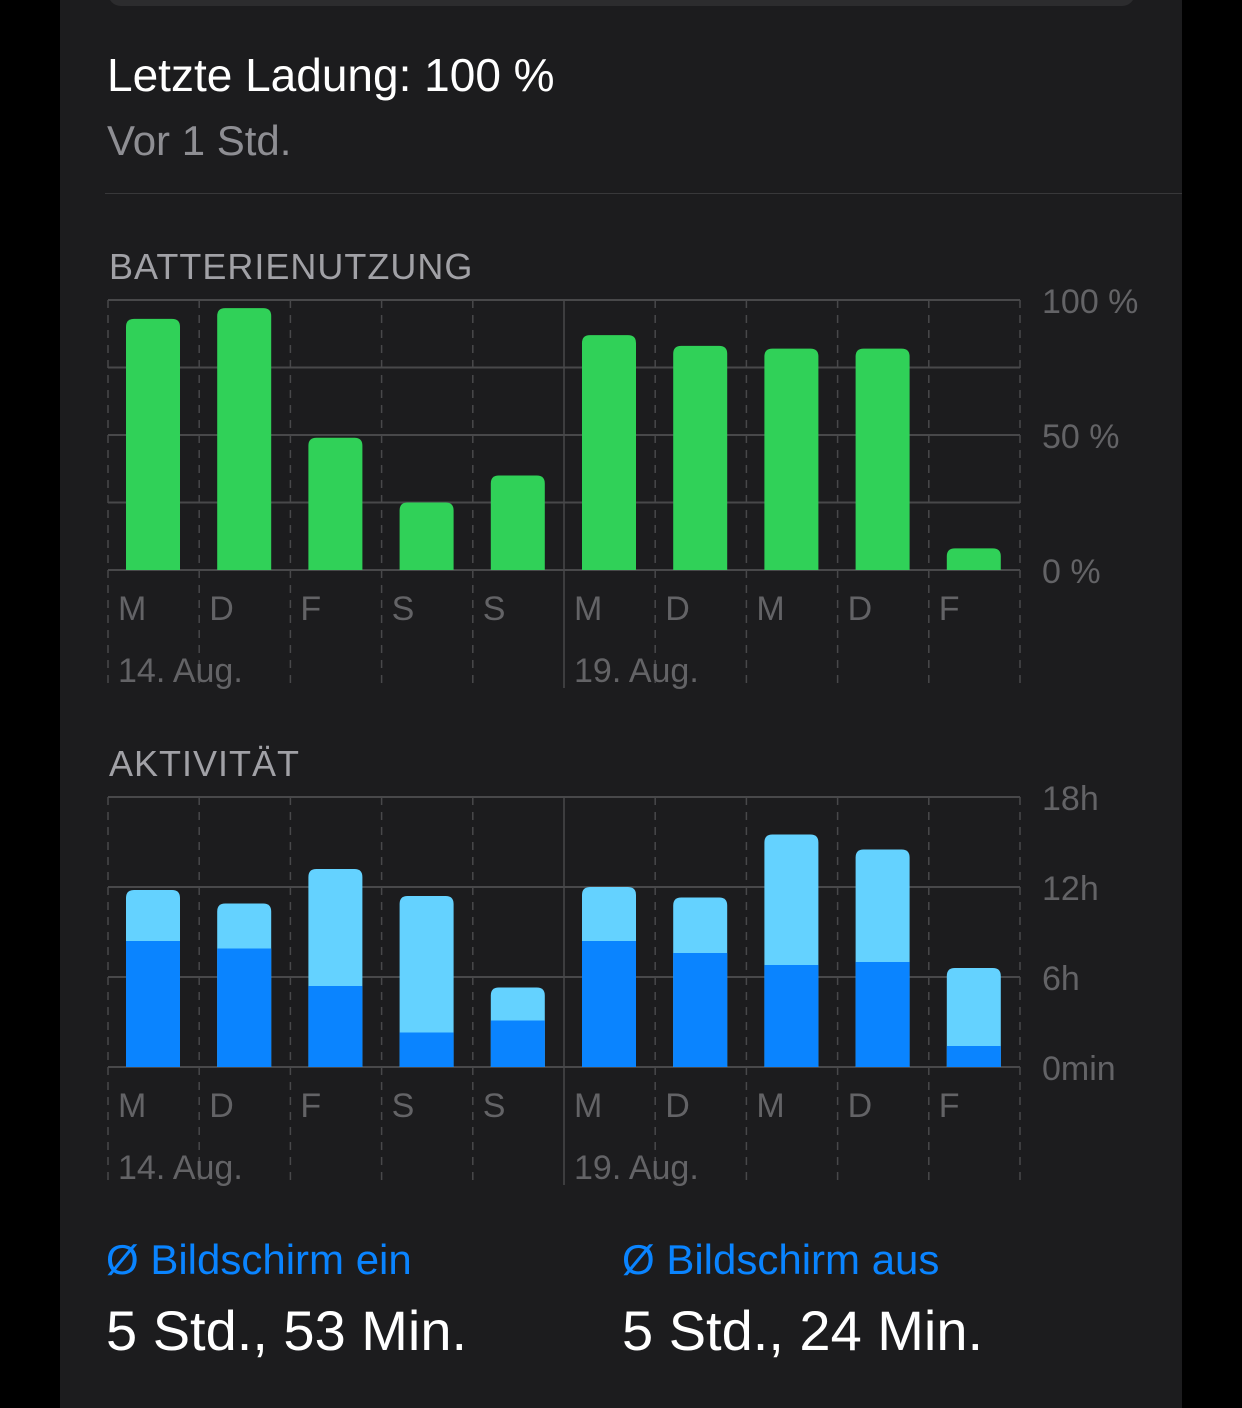 This screenshot has height=1408, width=1242. What do you see at coordinates (259, 1259) in the screenshot?
I see `screen-on-label: Ø Bildschirm ein` at bounding box center [259, 1259].